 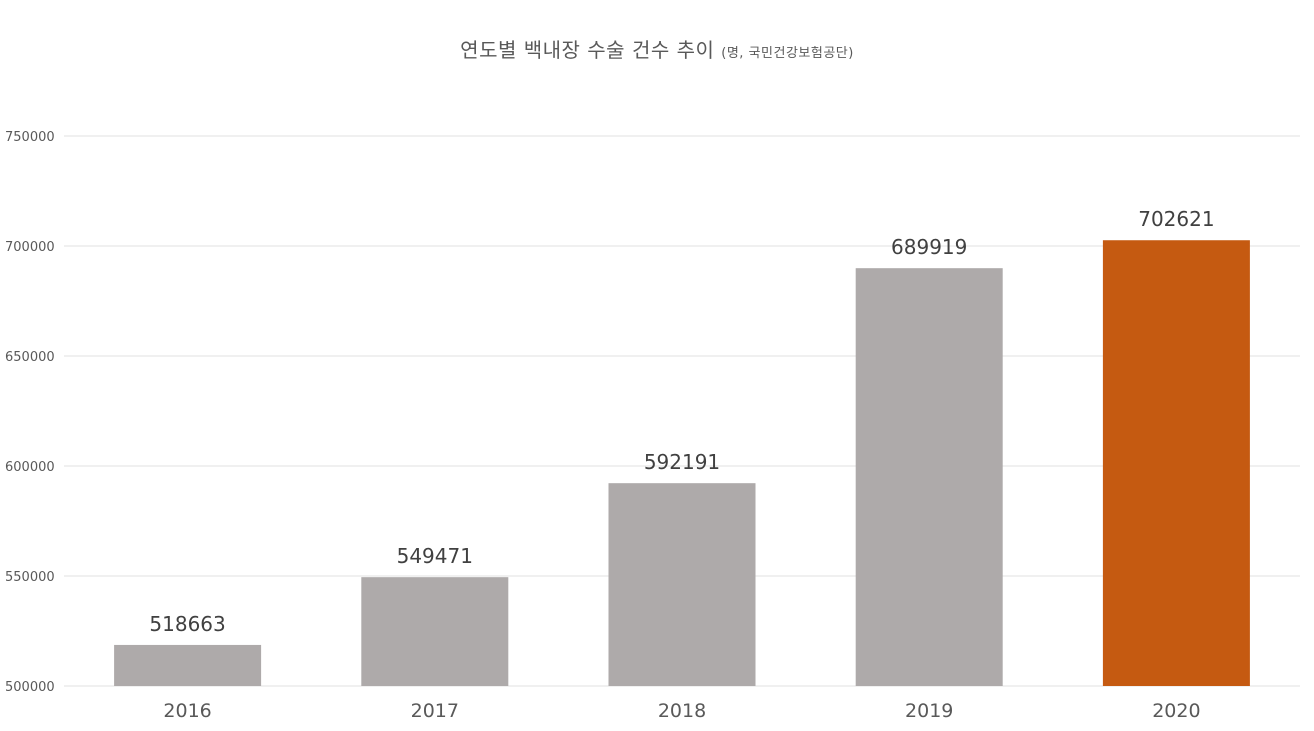 I want to click on y-tick-label: 500000, so click(x=30, y=687).